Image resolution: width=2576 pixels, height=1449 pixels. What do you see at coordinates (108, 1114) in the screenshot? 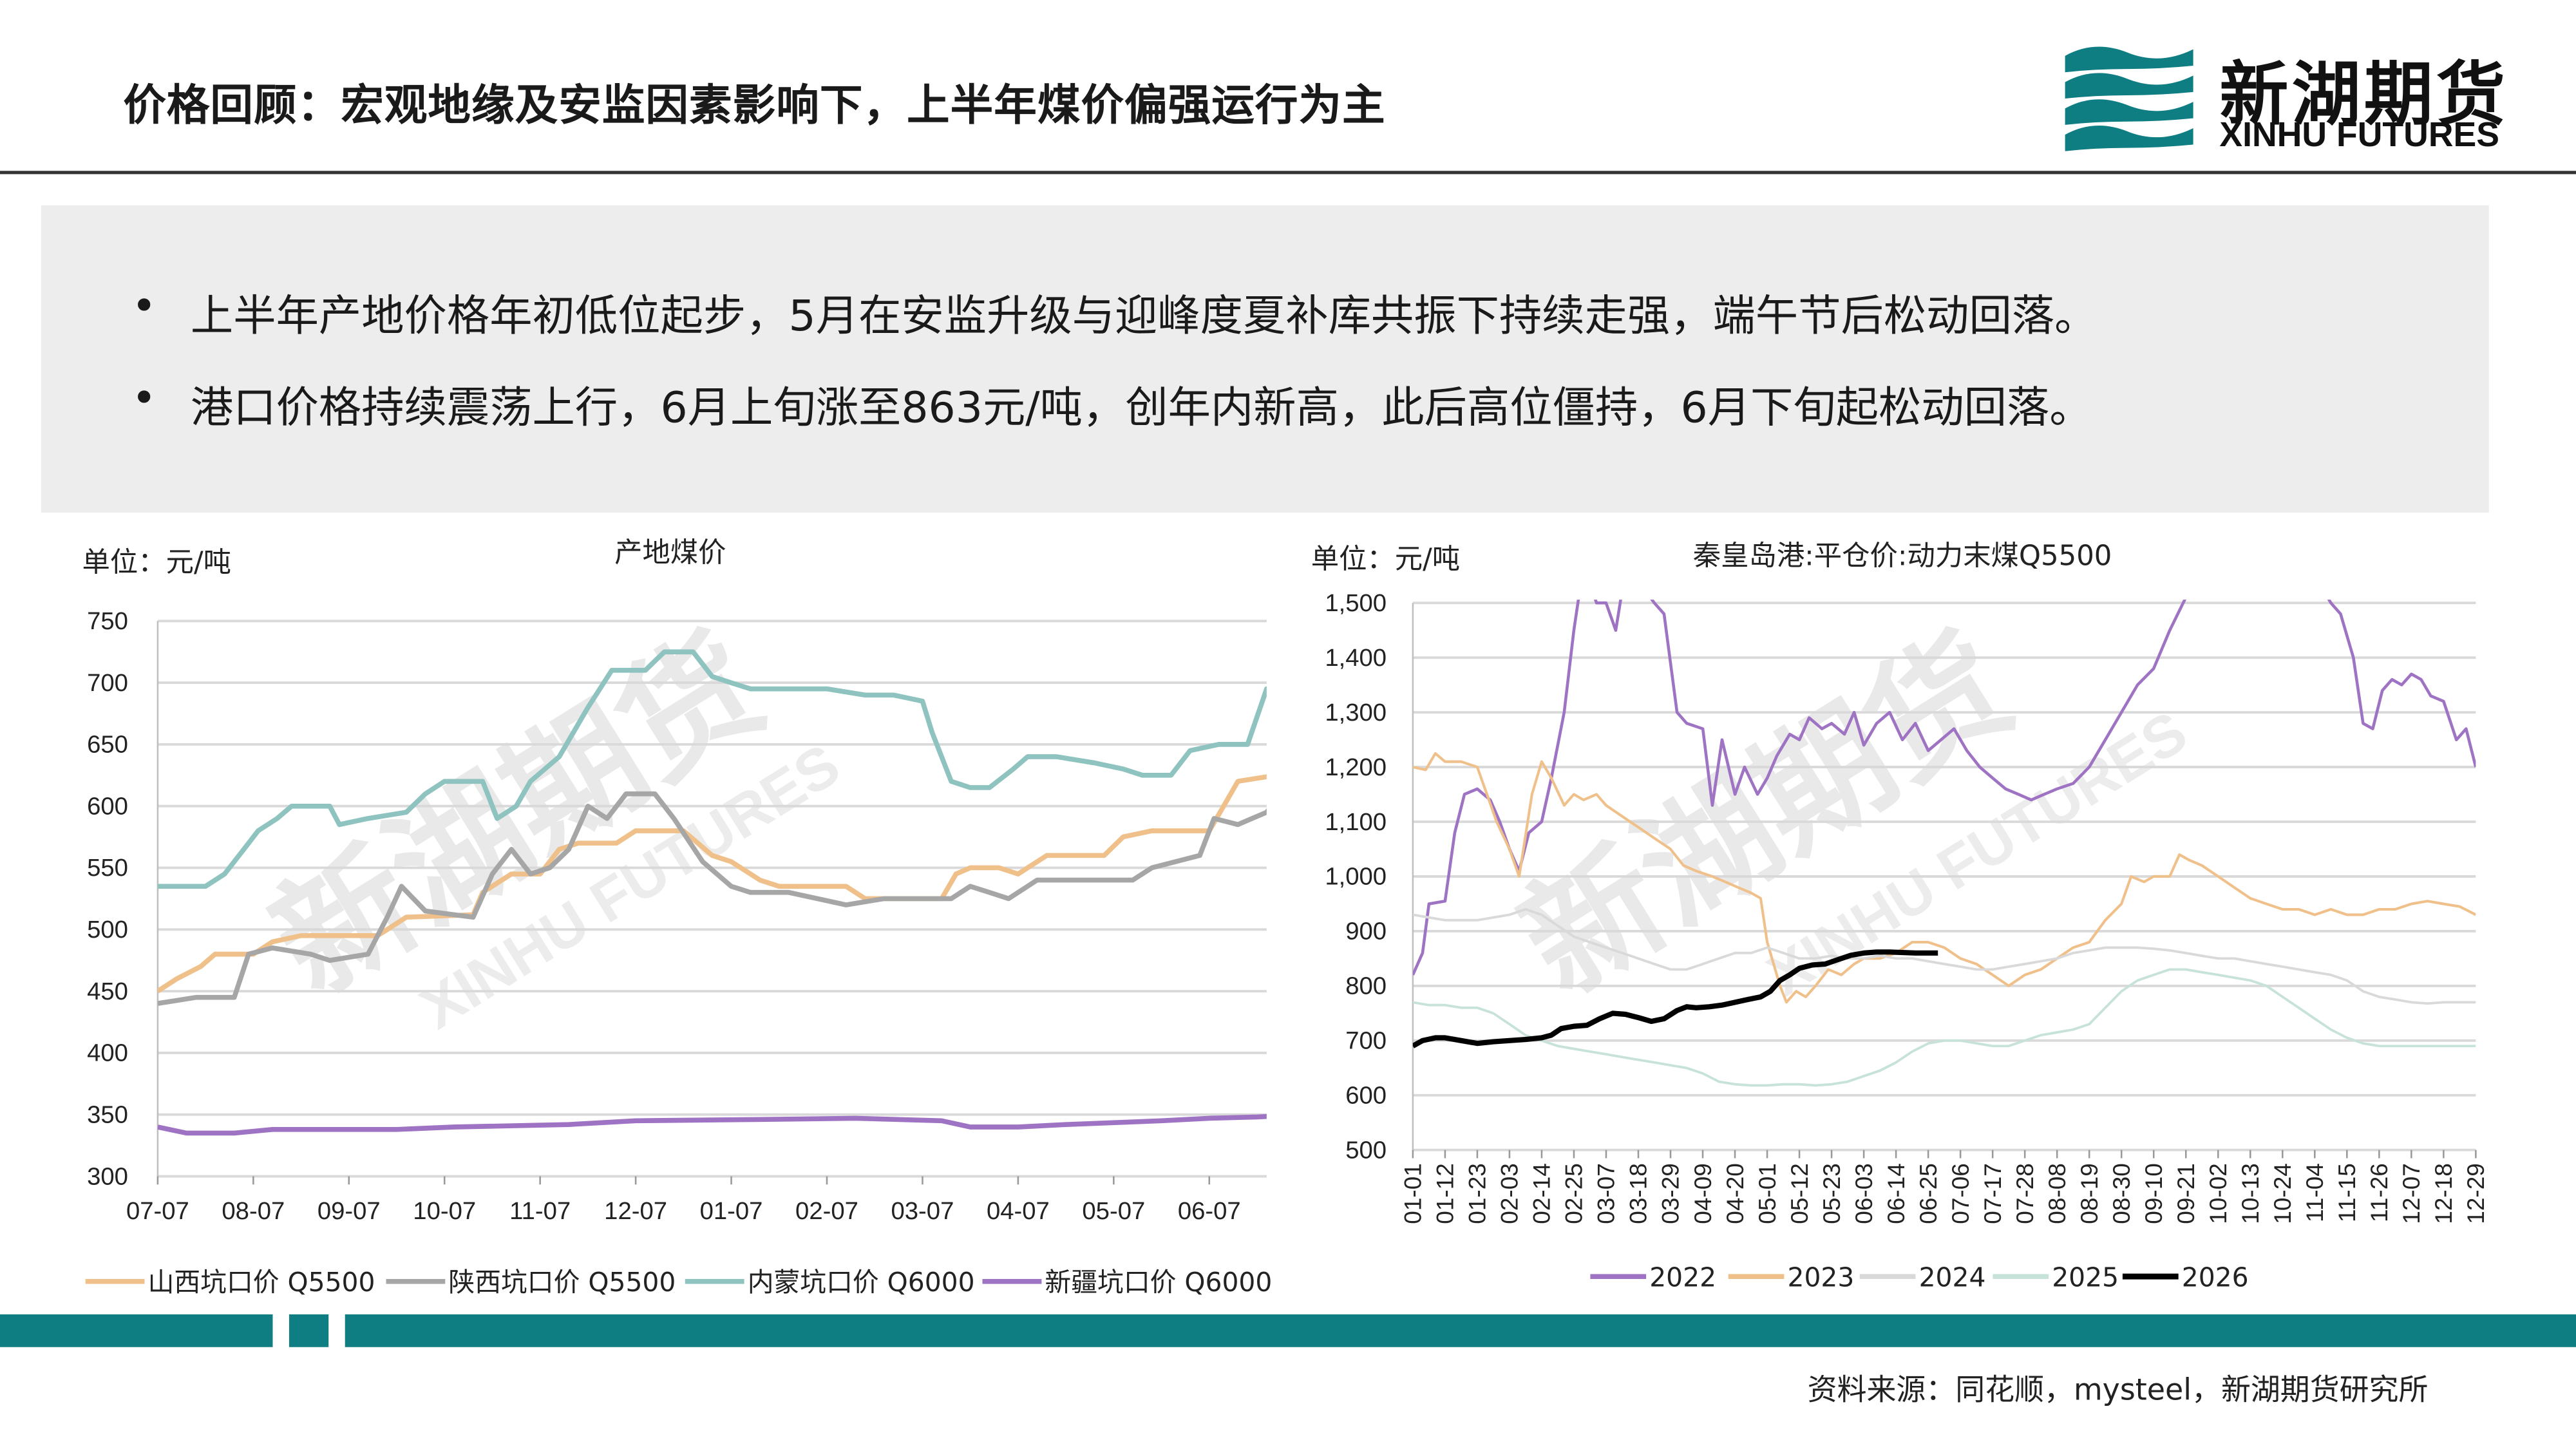
I see `y-tick-label: 350` at bounding box center [108, 1114].